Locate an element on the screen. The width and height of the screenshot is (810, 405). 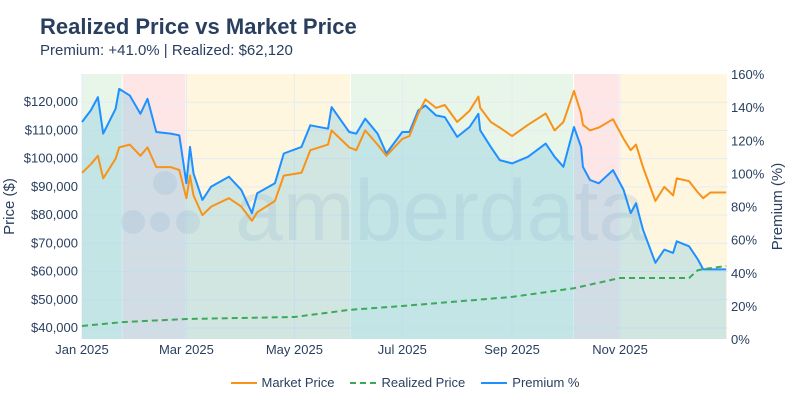
legend-item: Realized Price is located at coordinates (407, 382).